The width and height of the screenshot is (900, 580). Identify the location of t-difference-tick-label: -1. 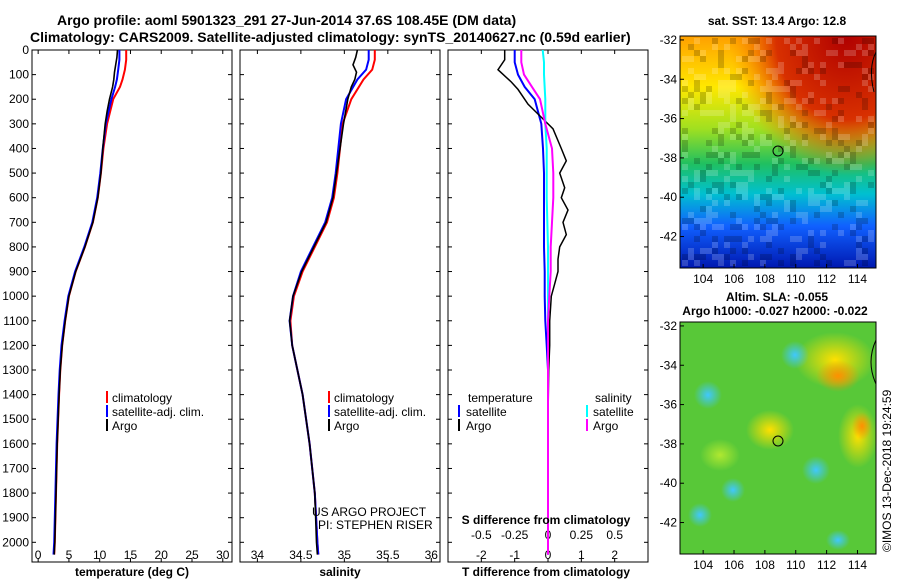
(514, 555).